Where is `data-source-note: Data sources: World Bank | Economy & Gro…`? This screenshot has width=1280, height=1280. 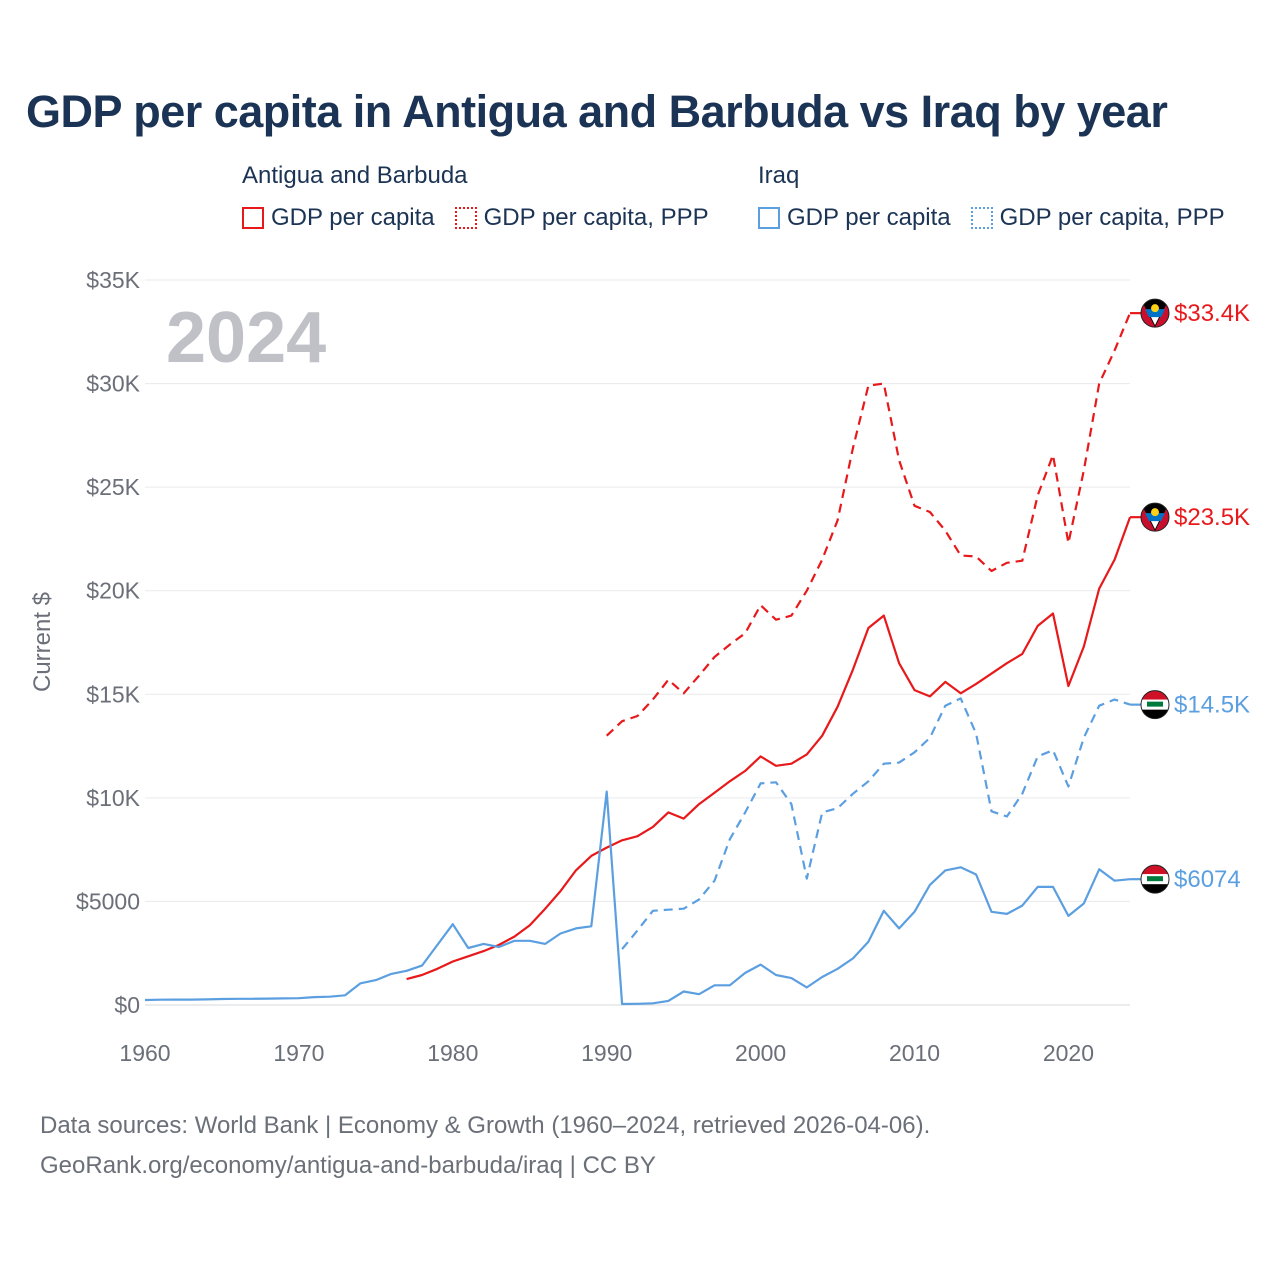 data-source-note: Data sources: World Bank | Economy & Gro… is located at coordinates (485, 1146).